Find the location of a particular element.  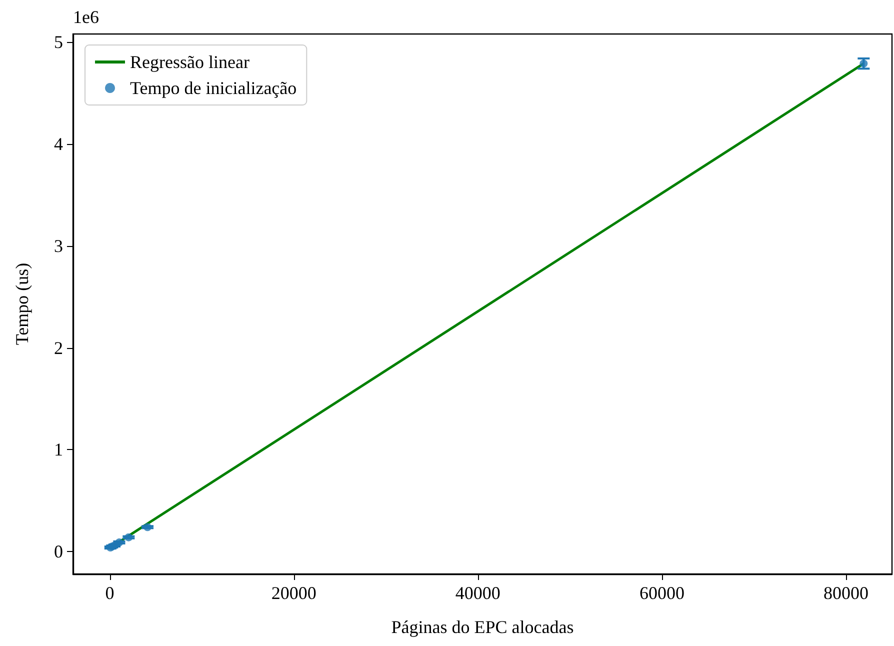

y-axis-title: Tempo (us) is located at coordinates (22, 304).